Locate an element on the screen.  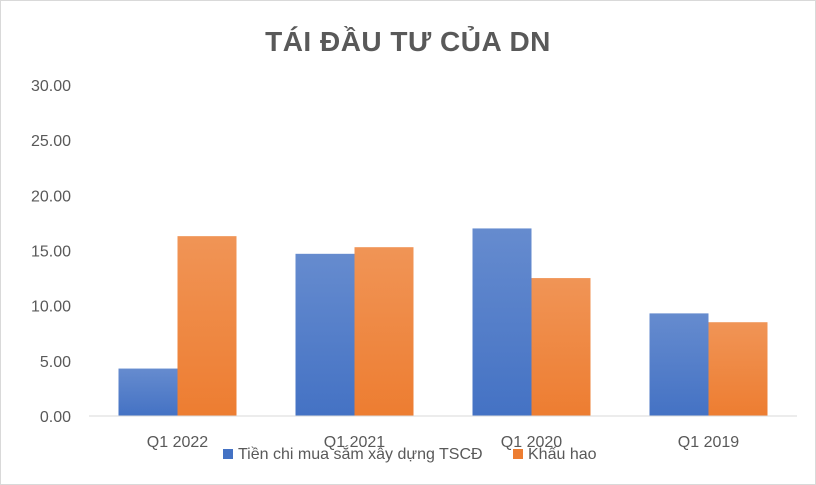
legend: Tiền chi mua sắm xây dựng TSCĐ Khấu hao is located at coordinates (410, 453).